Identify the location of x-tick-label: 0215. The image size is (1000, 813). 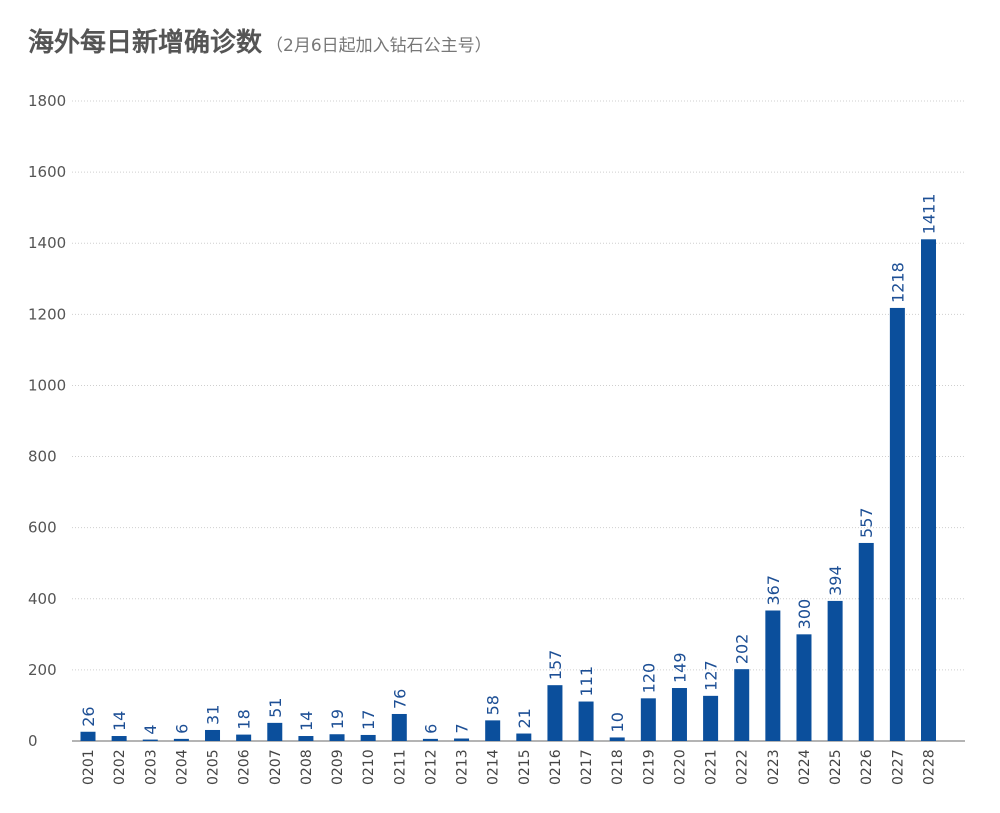
(525, 767).